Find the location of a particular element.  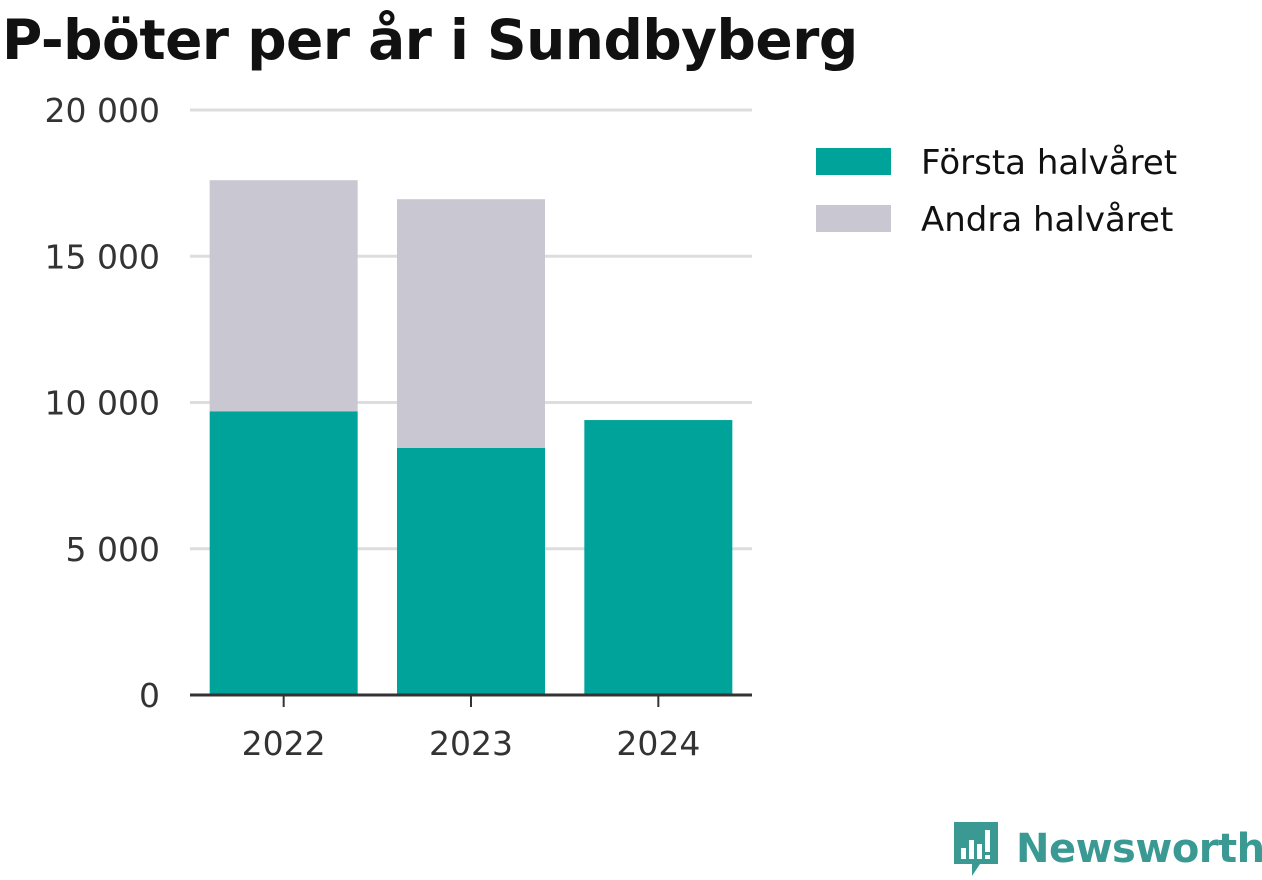

y-tick-label: 15 000 is located at coordinates (102, 256).